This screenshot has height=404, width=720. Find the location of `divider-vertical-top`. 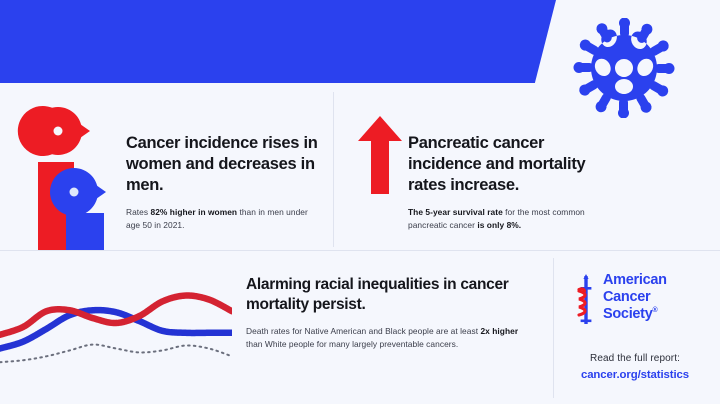

divider-vertical-top is located at coordinates (333, 169).